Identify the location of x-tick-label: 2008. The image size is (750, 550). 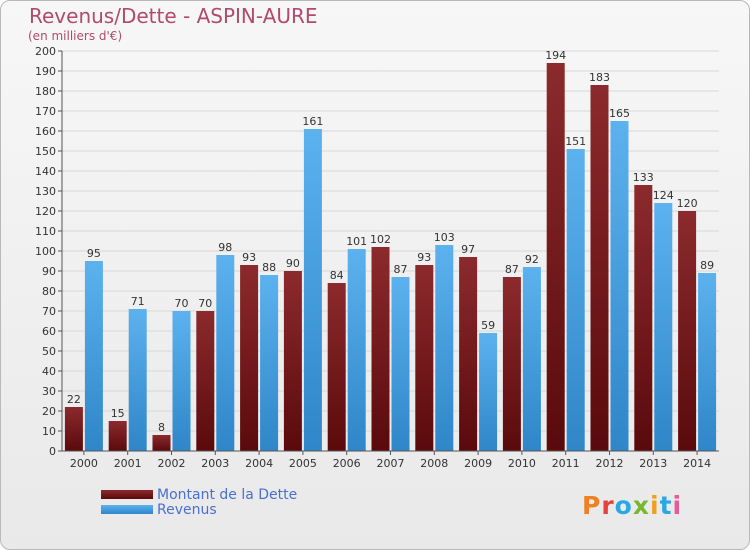
(434, 463).